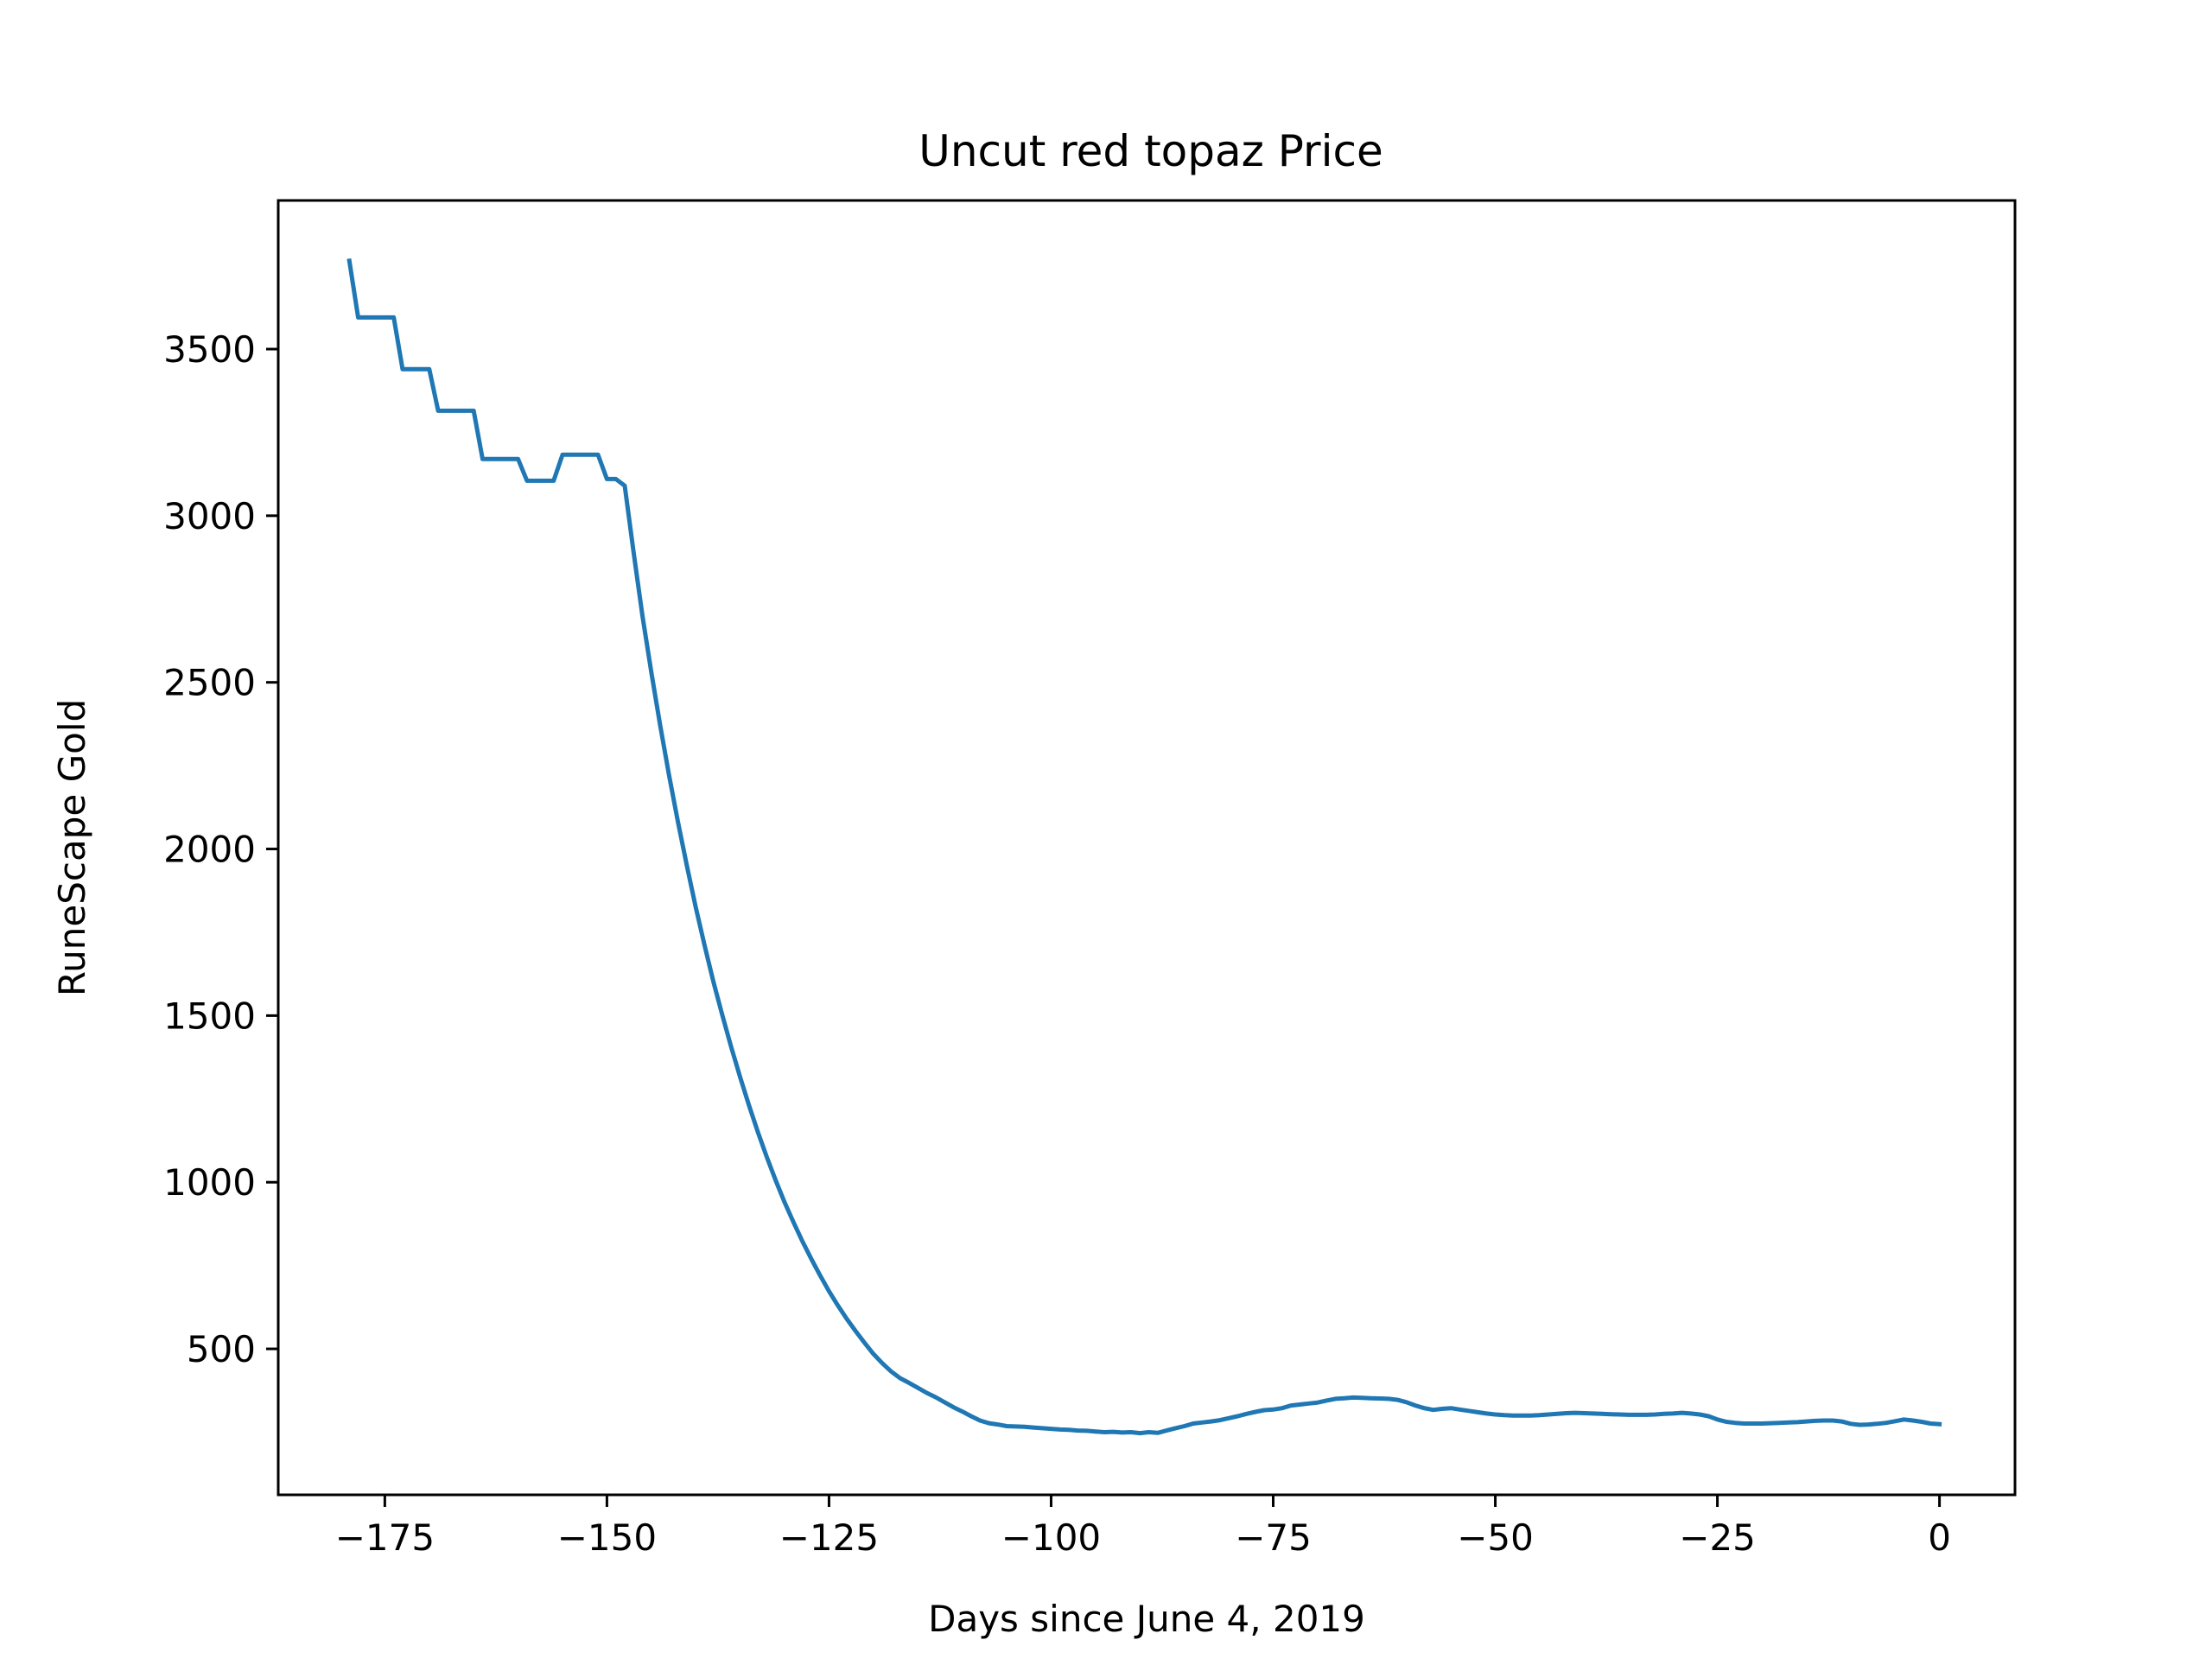 The width and height of the screenshot is (2212, 1659). Describe the element at coordinates (385, 1537) in the screenshot. I see `x-tick-label: −175` at that location.